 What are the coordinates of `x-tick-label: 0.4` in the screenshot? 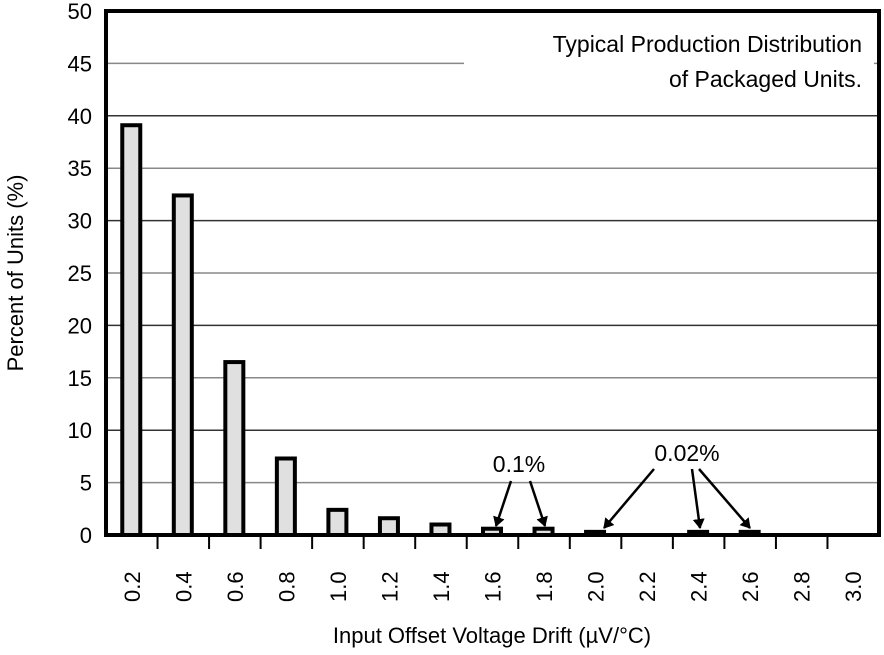 It's located at (183, 586).